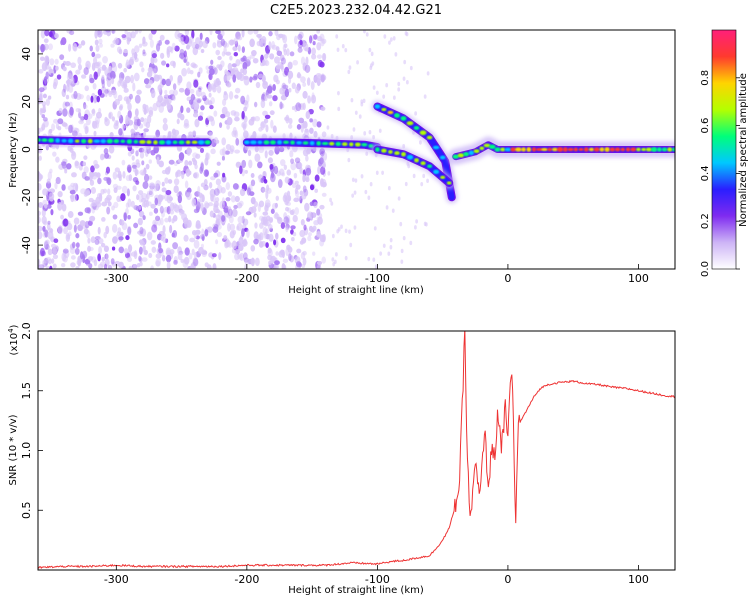 This screenshot has width=750, height=600. What do you see at coordinates (26, 245) in the screenshot?
I see `y-tick-label: -40` at bounding box center [26, 245].